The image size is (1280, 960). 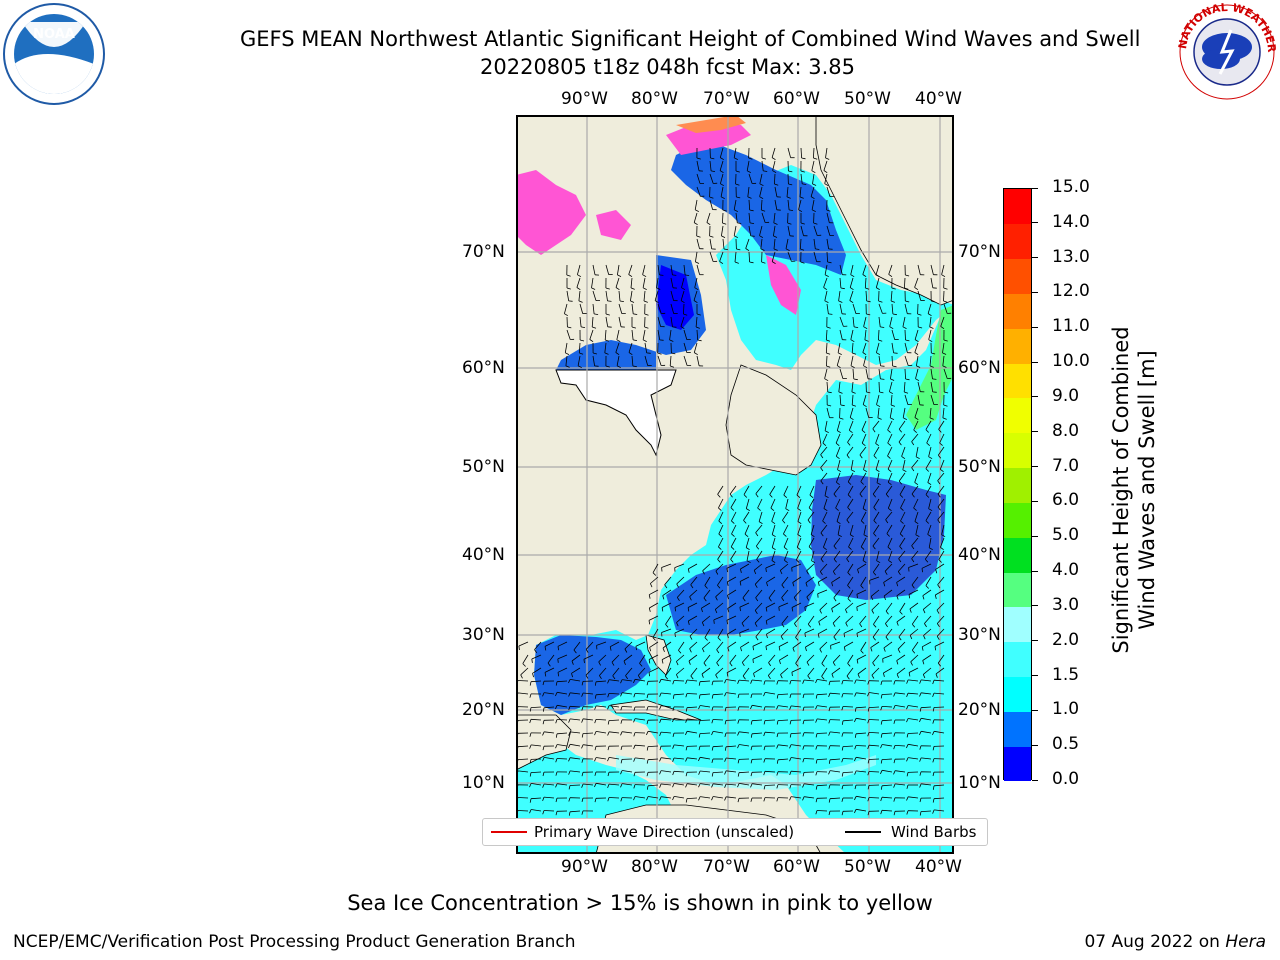 I want to click on lat-label-right: 20°N, so click(x=979, y=710).